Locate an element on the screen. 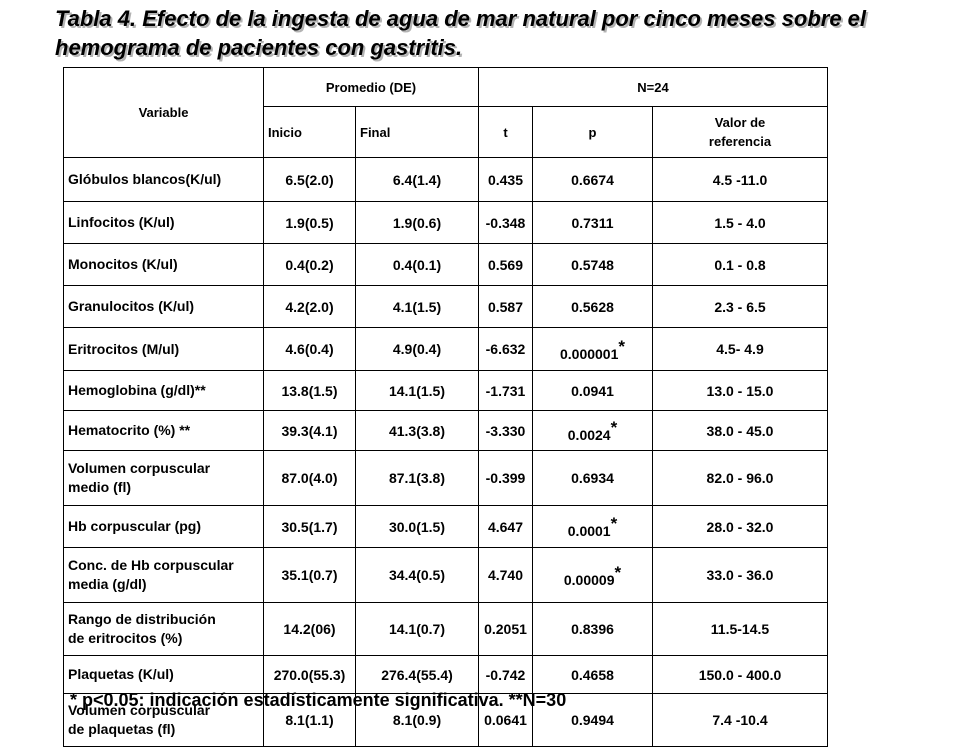 This screenshot has width=960, height=747. cell-variable: Hematocrito (%) ** is located at coordinates (163, 430).